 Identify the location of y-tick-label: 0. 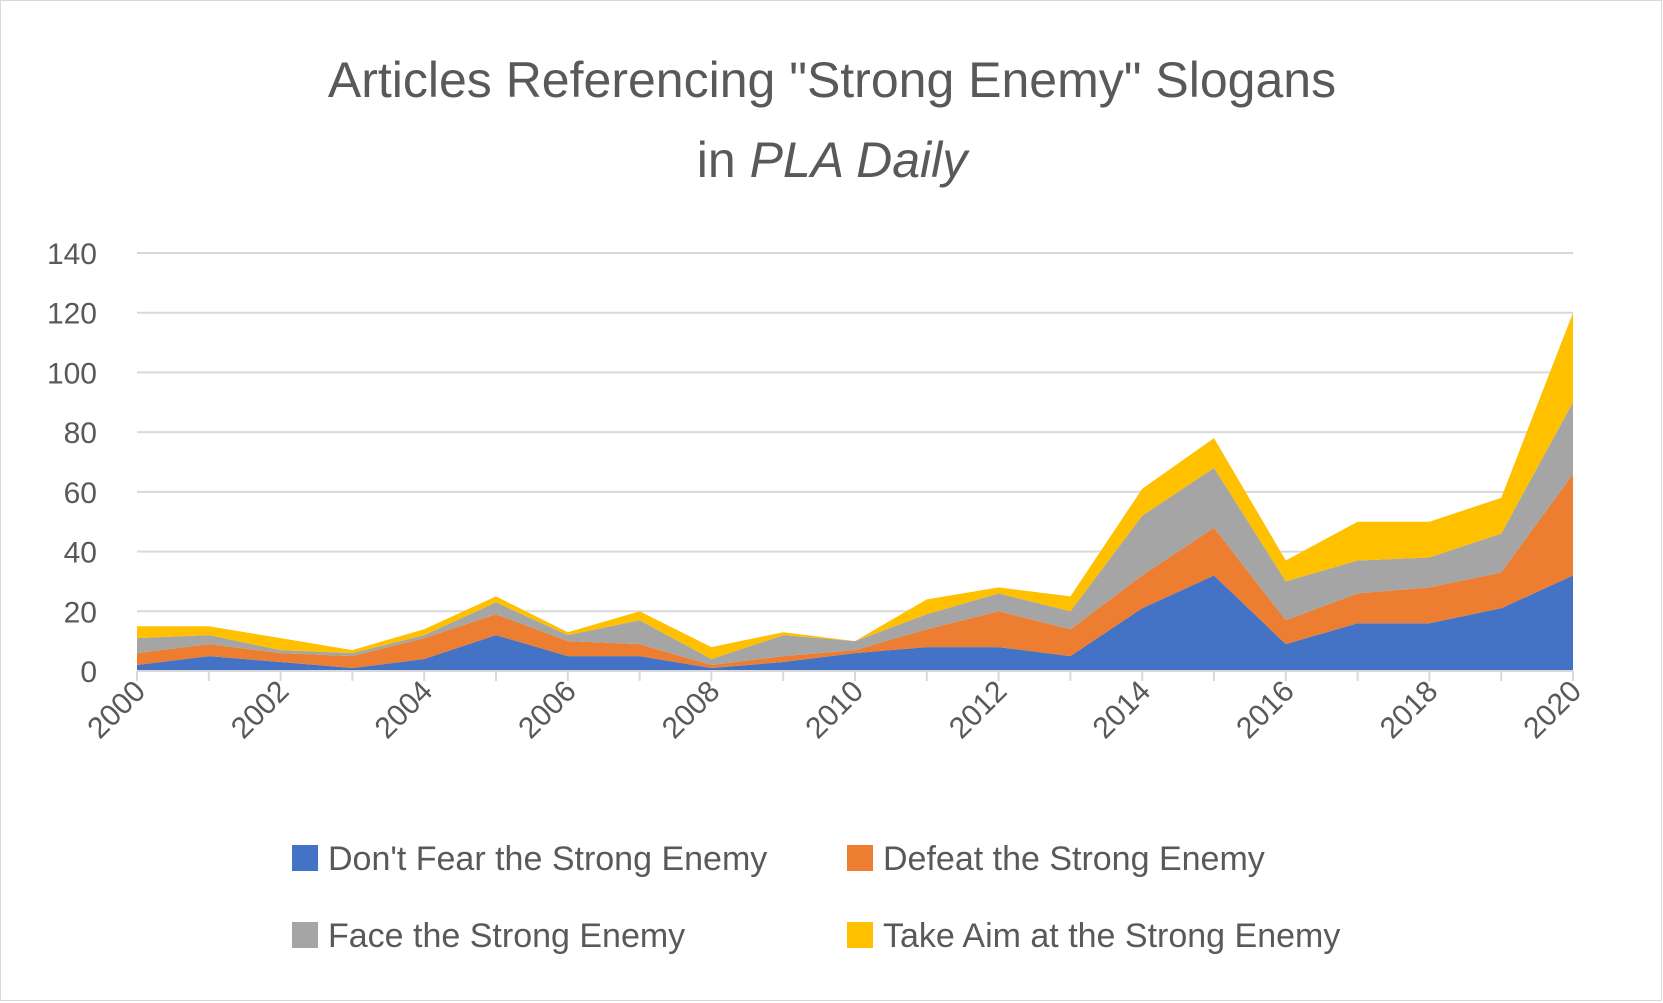
(88, 672).